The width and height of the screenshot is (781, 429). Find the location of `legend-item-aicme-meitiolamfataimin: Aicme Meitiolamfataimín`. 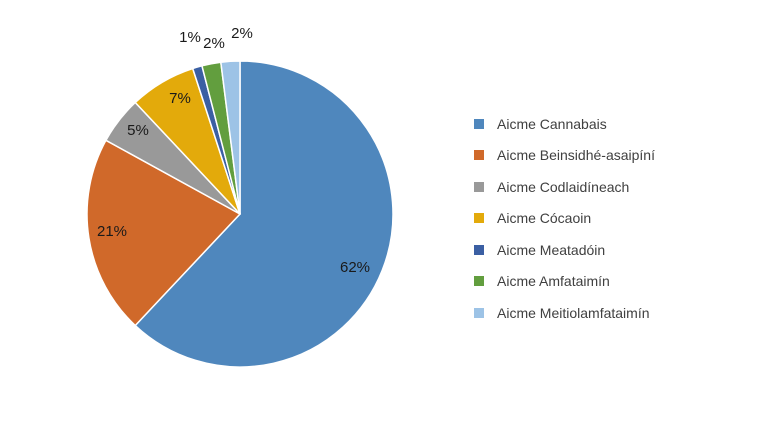

legend-item-aicme-meitiolamfataimin: Aicme Meitiolamfataimín is located at coordinates (624, 313).